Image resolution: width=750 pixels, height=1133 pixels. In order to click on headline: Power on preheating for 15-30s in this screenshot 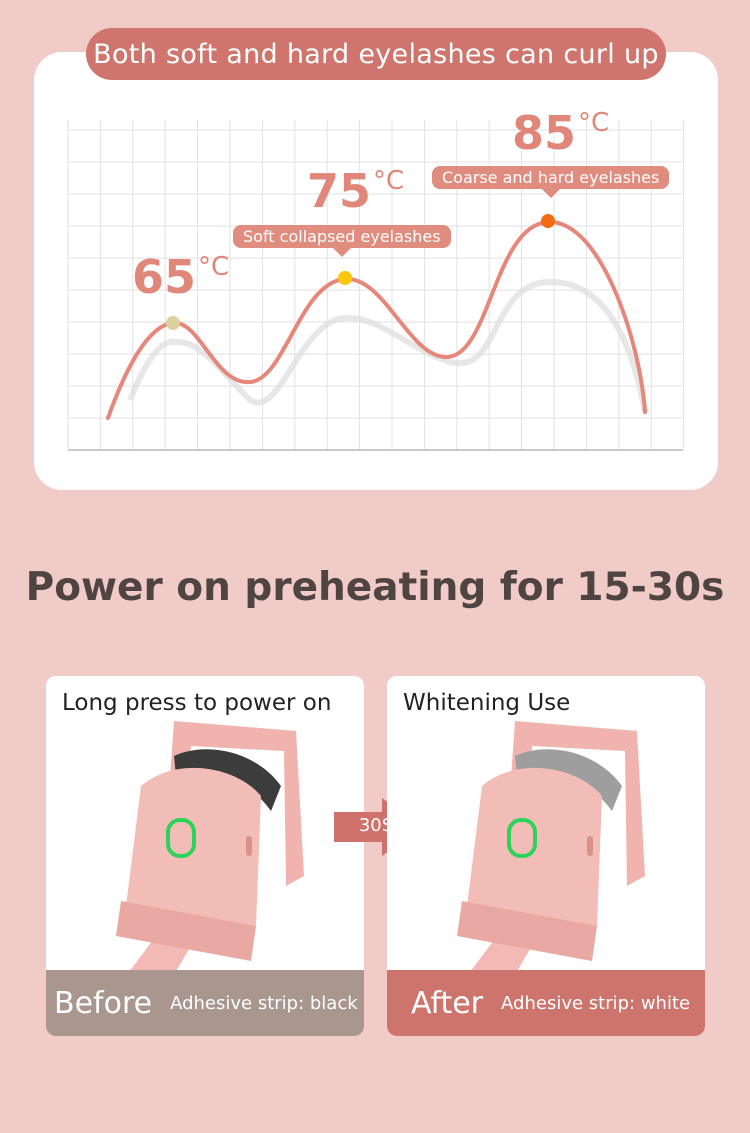, I will do `click(375, 587)`.